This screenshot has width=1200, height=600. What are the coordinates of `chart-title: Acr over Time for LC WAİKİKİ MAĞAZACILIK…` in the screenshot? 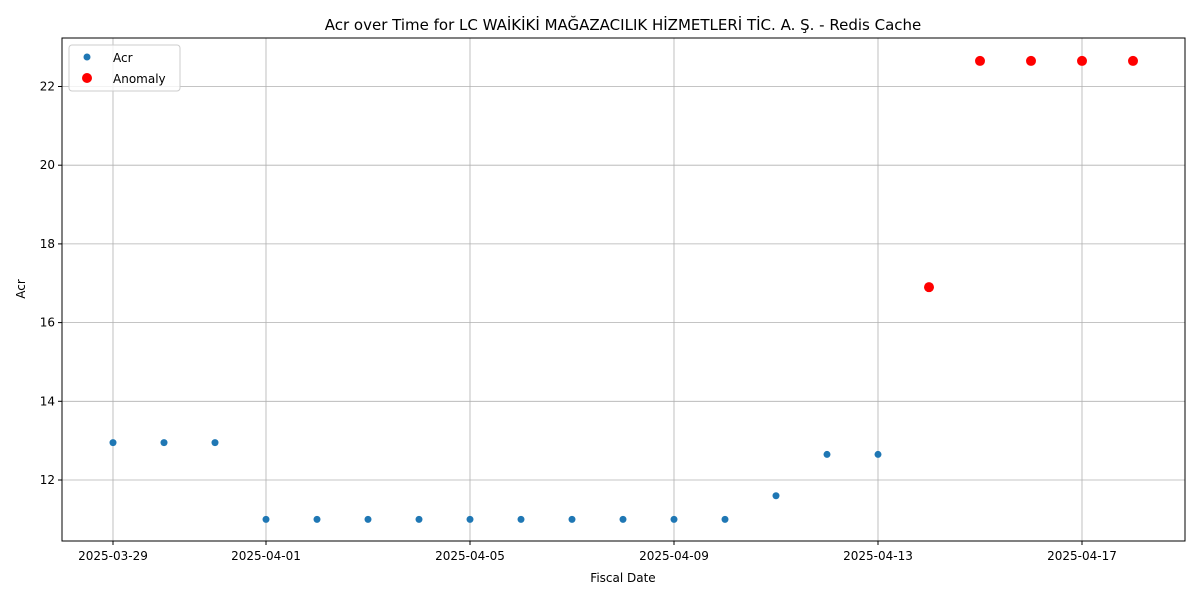 It's located at (623, 24).